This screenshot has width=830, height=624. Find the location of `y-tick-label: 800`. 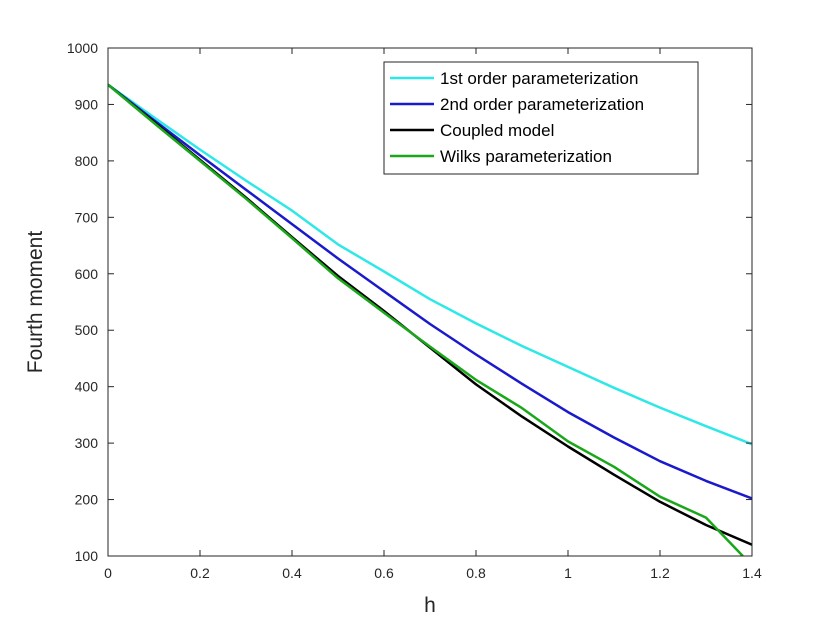

y-tick-label: 800 is located at coordinates (87, 161).